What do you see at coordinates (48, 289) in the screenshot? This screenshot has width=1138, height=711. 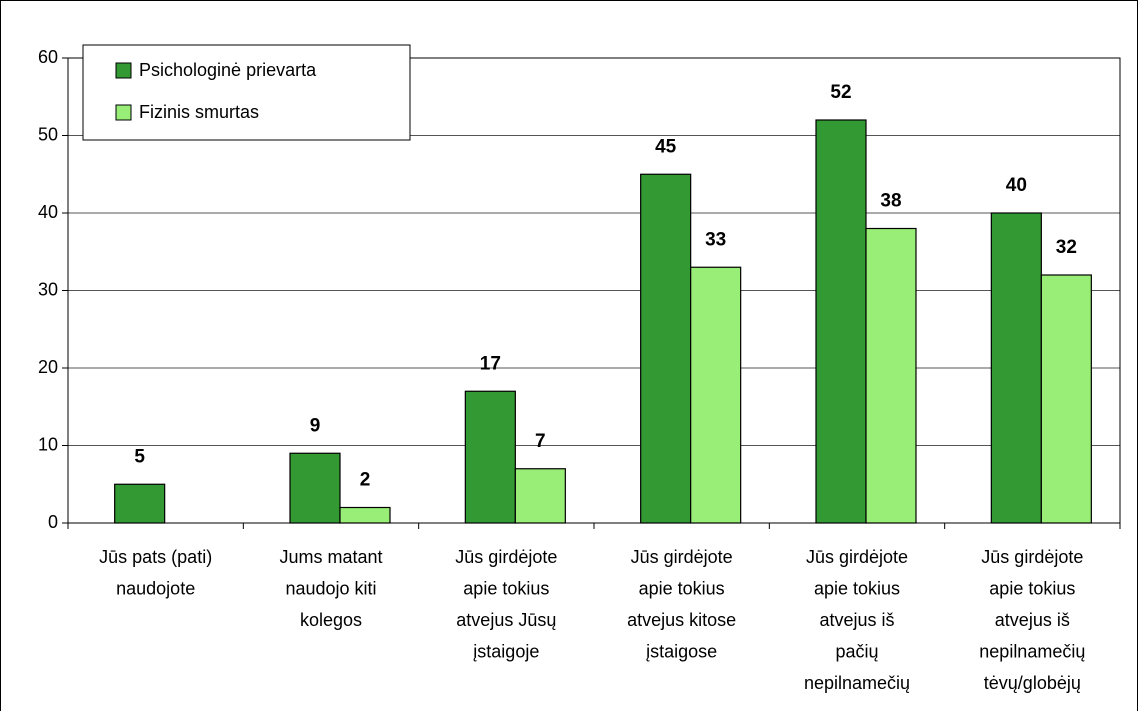 I see `y-tick-label: 30` at bounding box center [48, 289].